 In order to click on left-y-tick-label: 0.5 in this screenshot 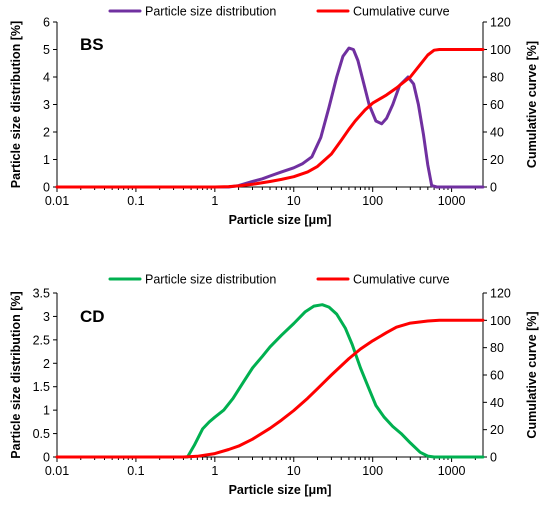, I will do `click(41, 434)`.